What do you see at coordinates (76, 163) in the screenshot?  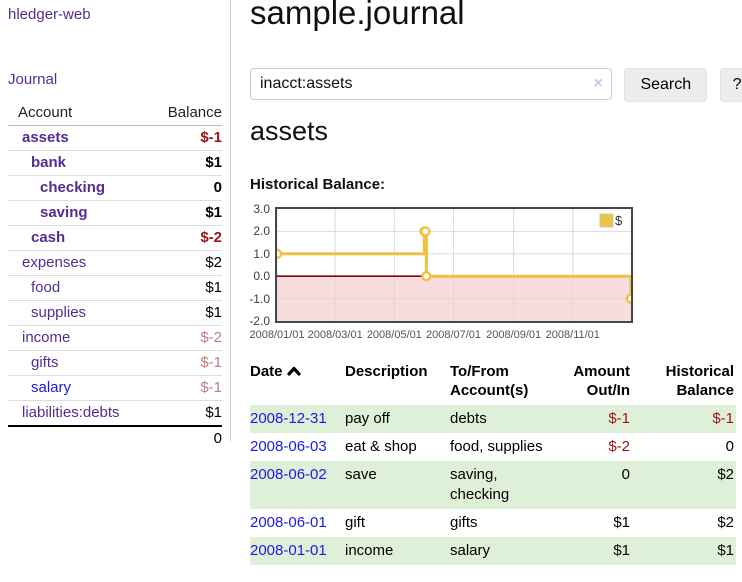 I see `account-link: bank` at bounding box center [76, 163].